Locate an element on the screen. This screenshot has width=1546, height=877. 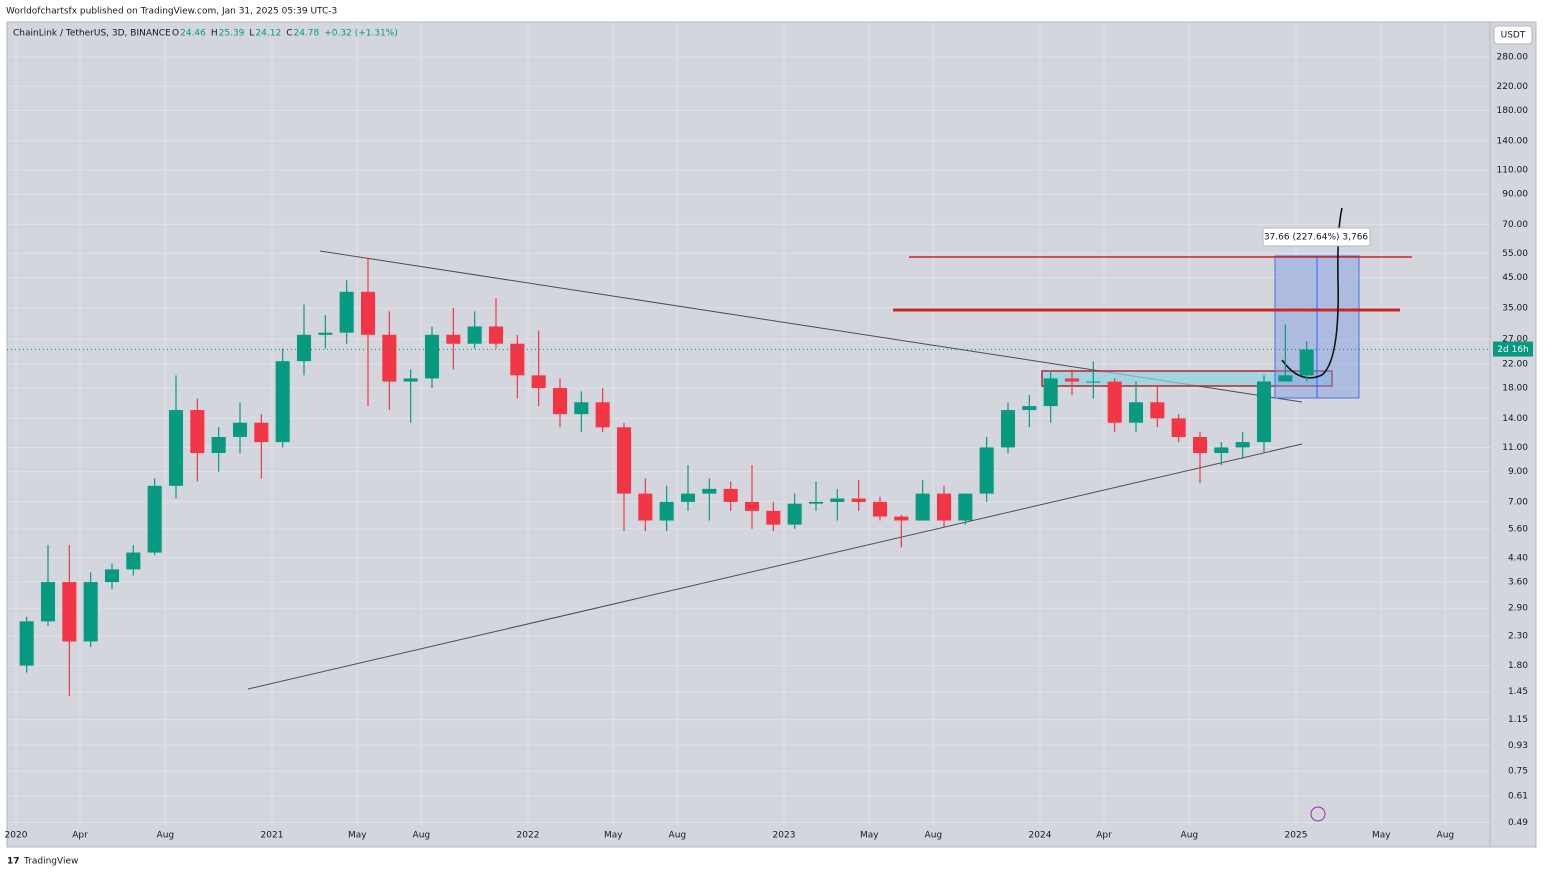
y-tick-label: 0.75 is located at coordinates (1518, 772).